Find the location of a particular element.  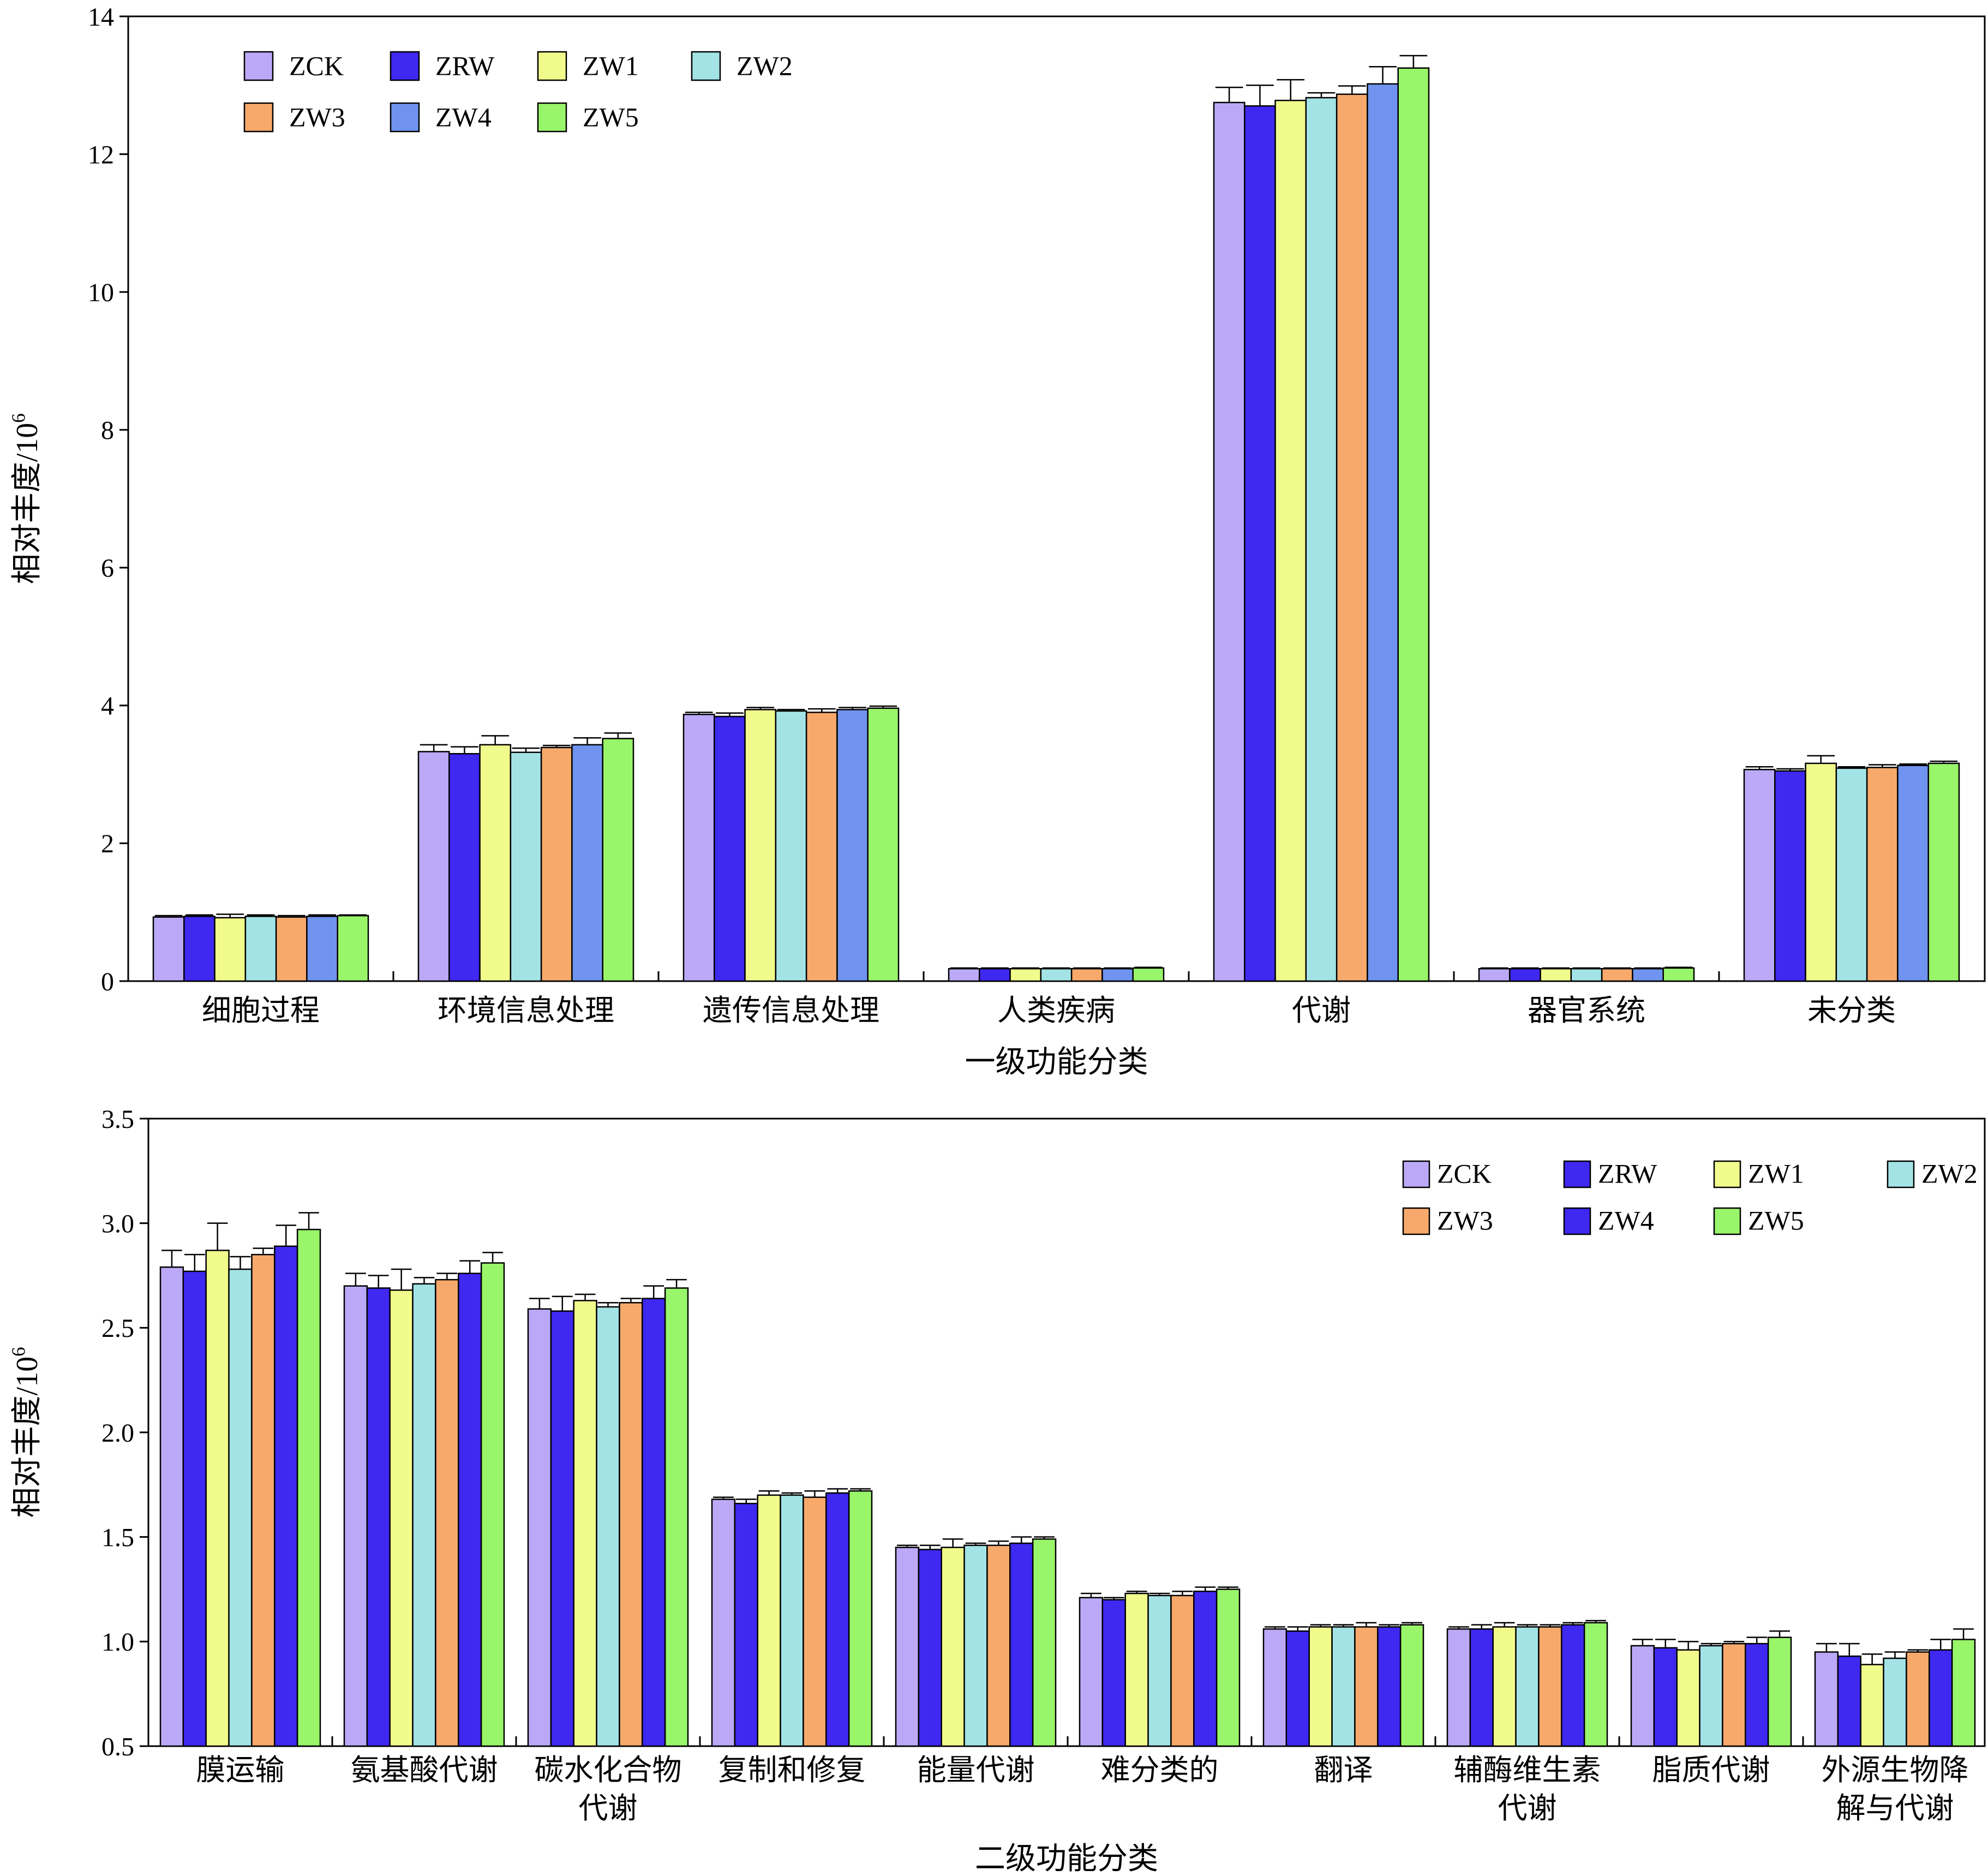

x-tick-label: 遗传信息处理 is located at coordinates (791, 1010).